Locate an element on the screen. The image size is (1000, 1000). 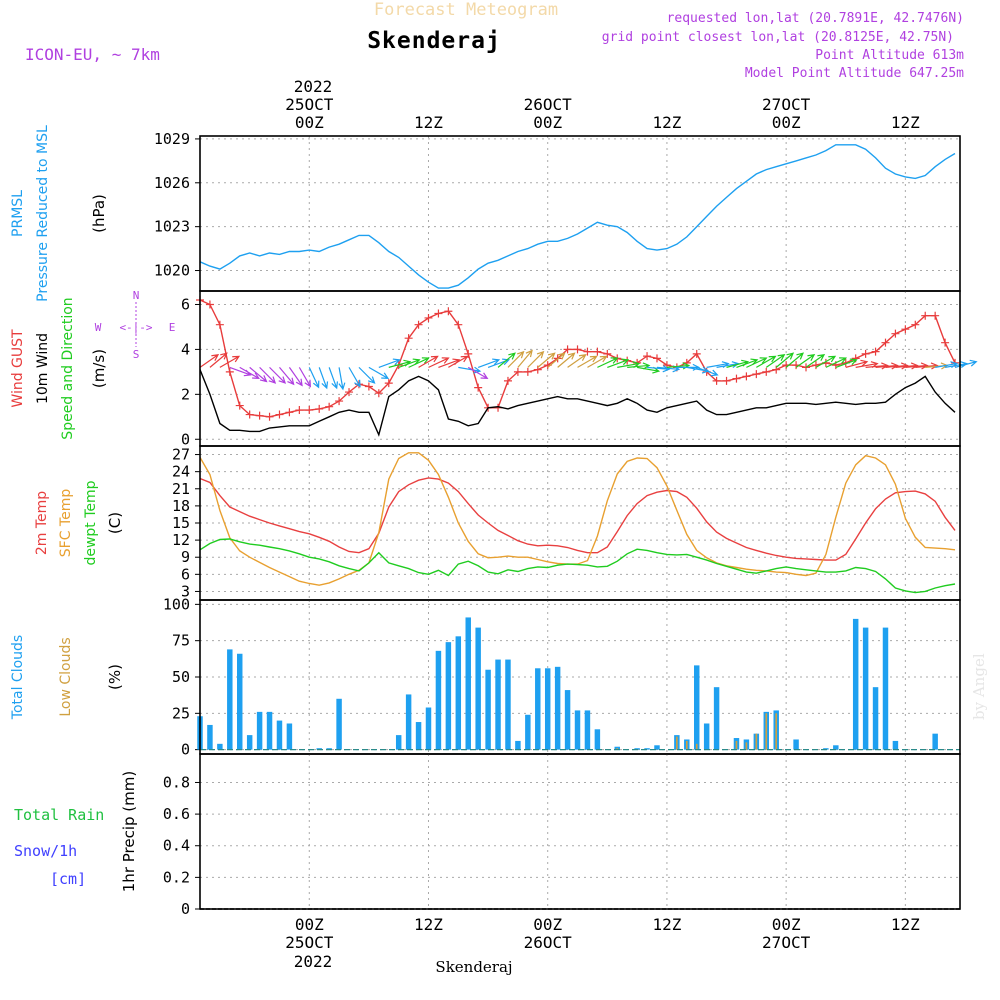
panel-frame is located at coordinates (580, 368).